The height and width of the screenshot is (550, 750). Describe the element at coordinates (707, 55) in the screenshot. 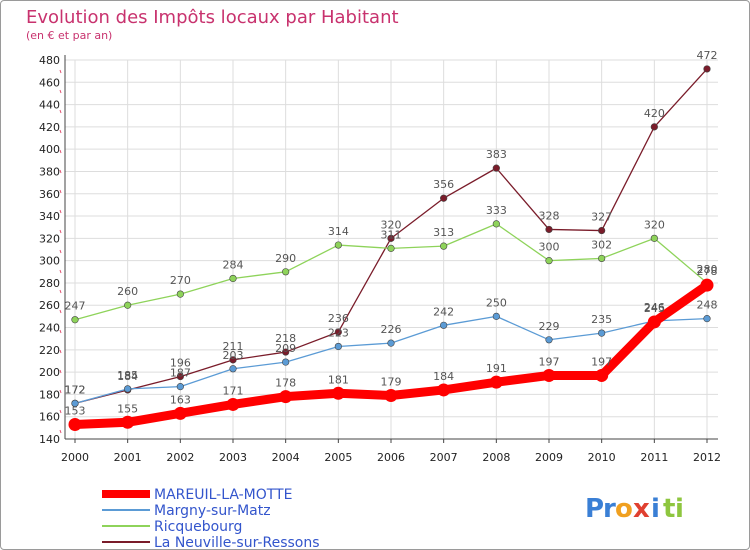

I see `data-label: 472` at that location.